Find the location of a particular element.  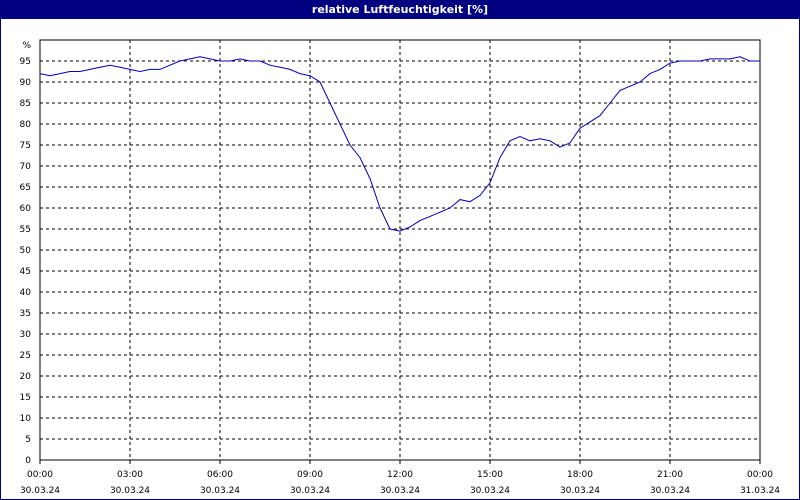

y-tick-label: 15 is located at coordinates (25, 398).